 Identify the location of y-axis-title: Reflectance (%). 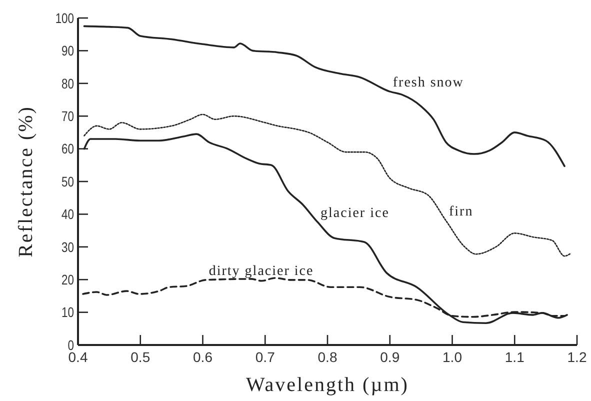
(26, 182).